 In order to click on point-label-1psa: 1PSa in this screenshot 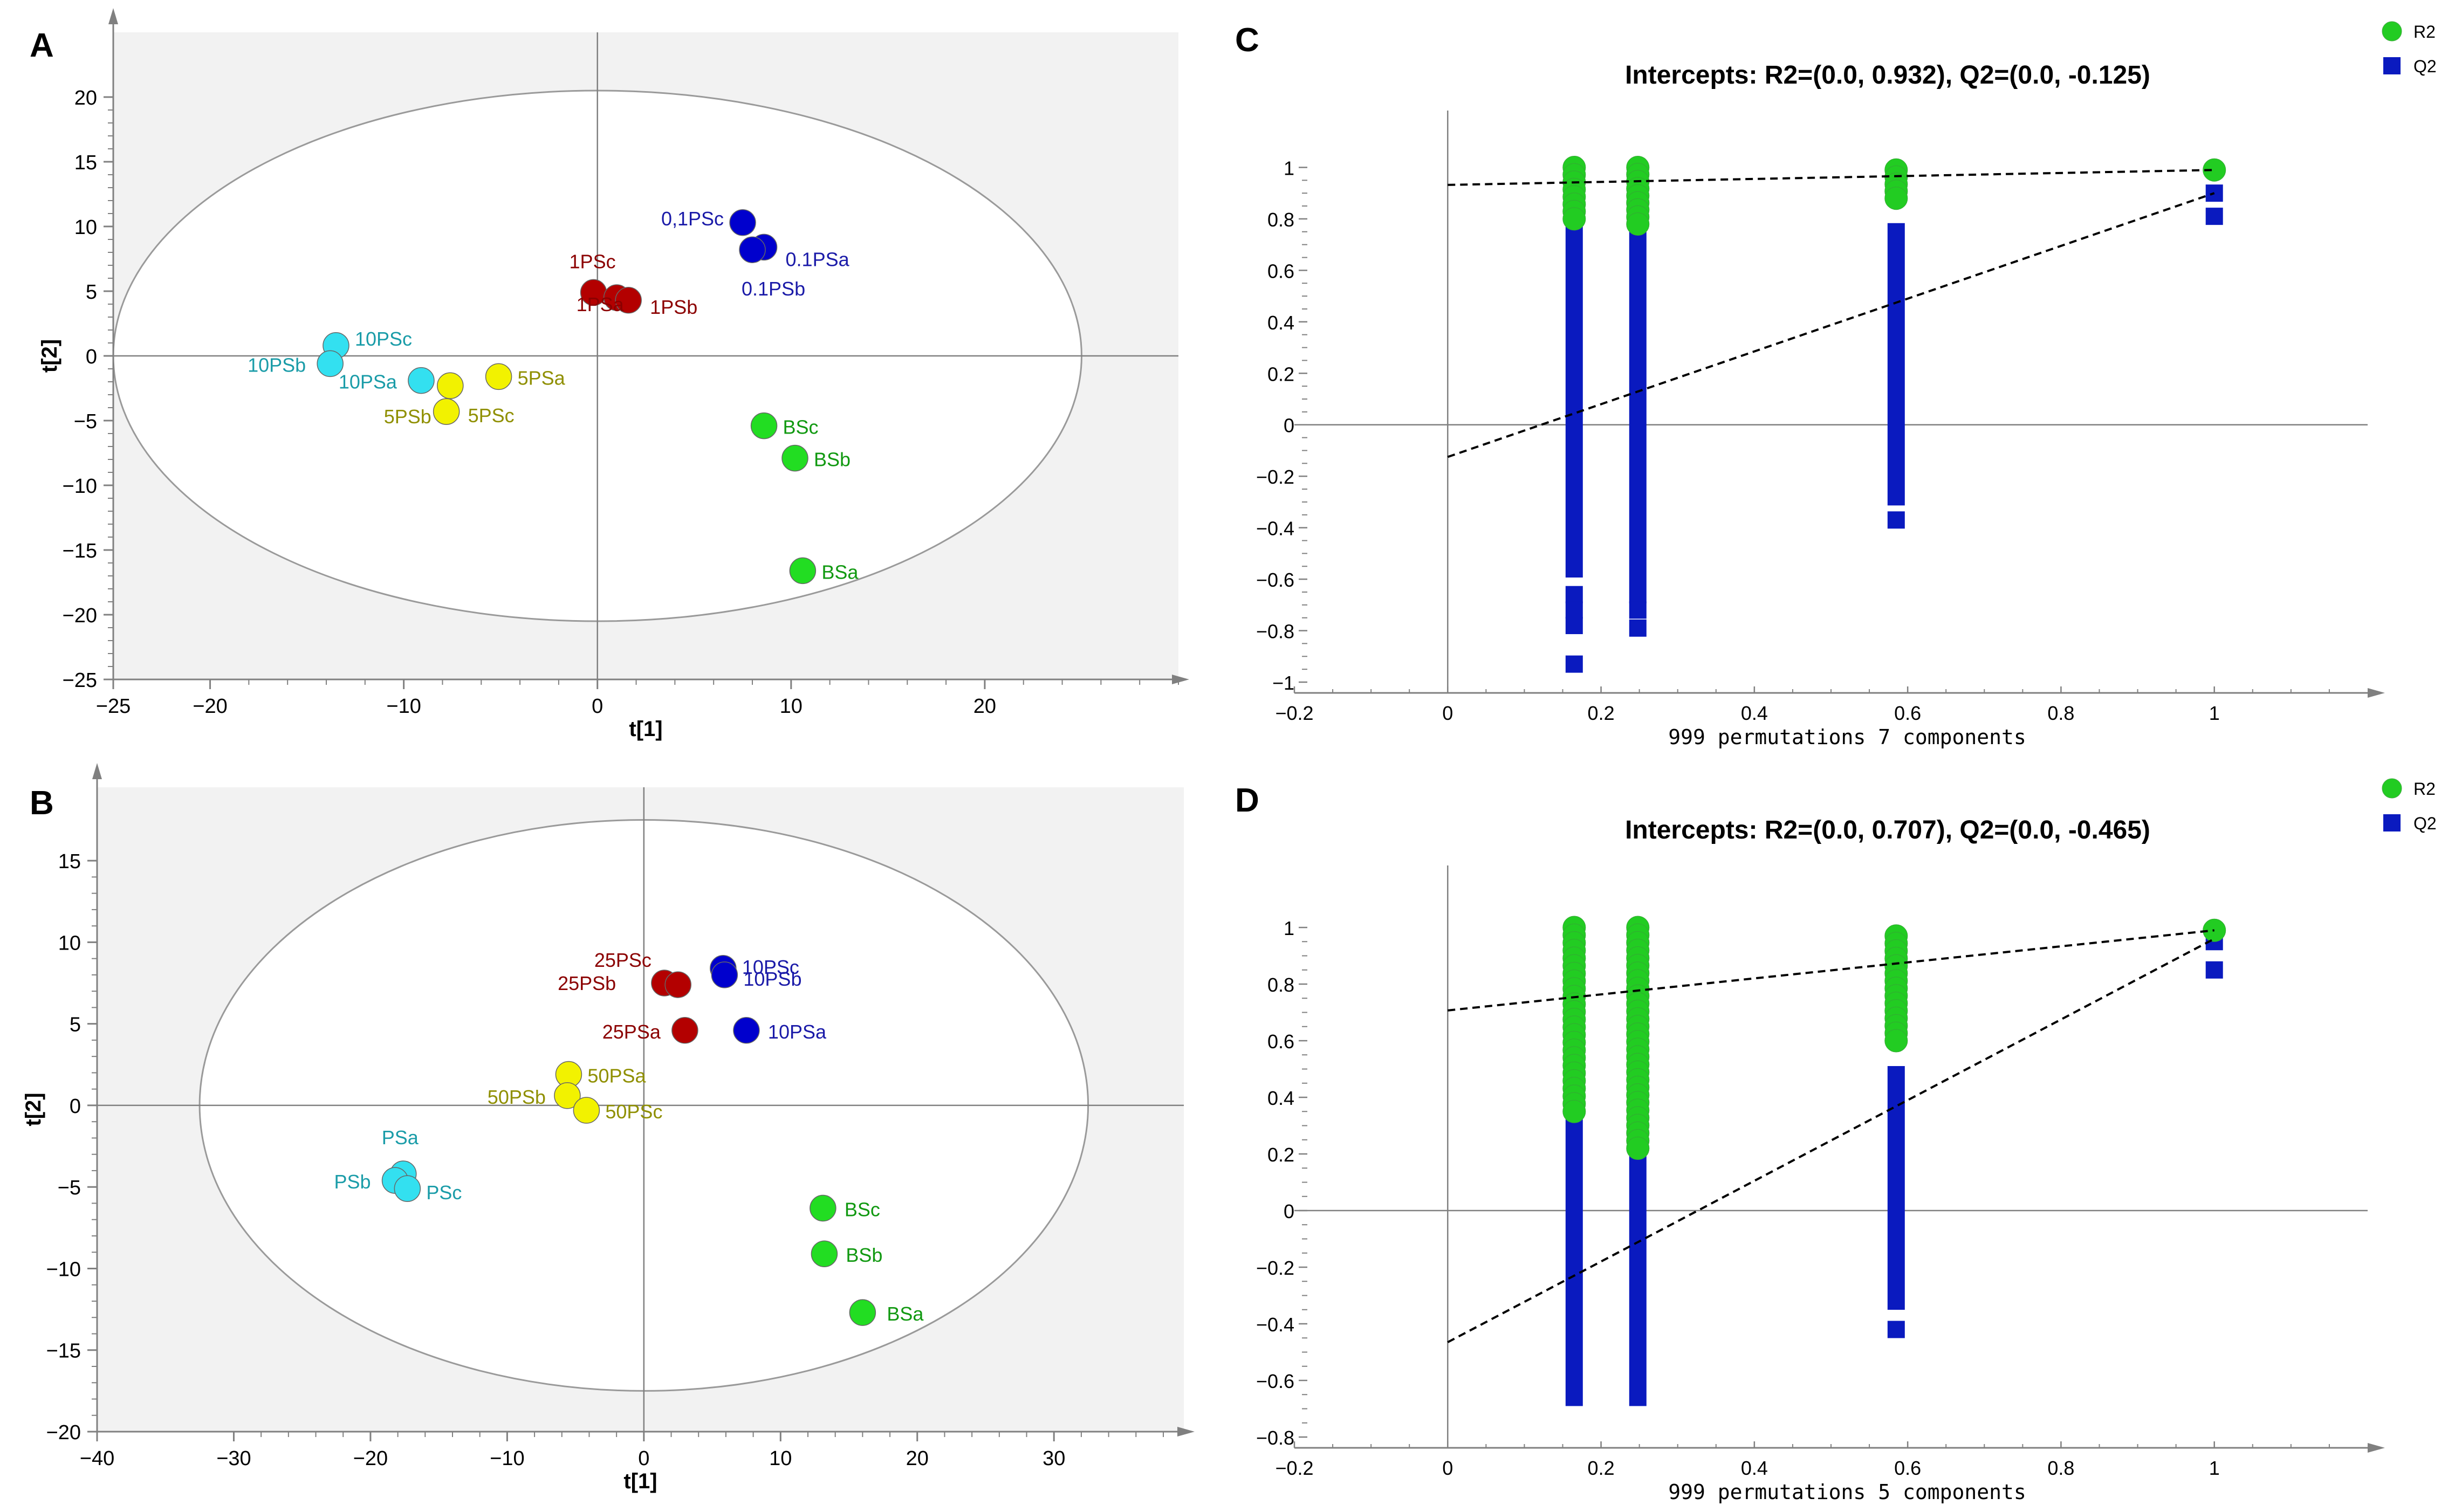, I will do `click(601, 304)`.